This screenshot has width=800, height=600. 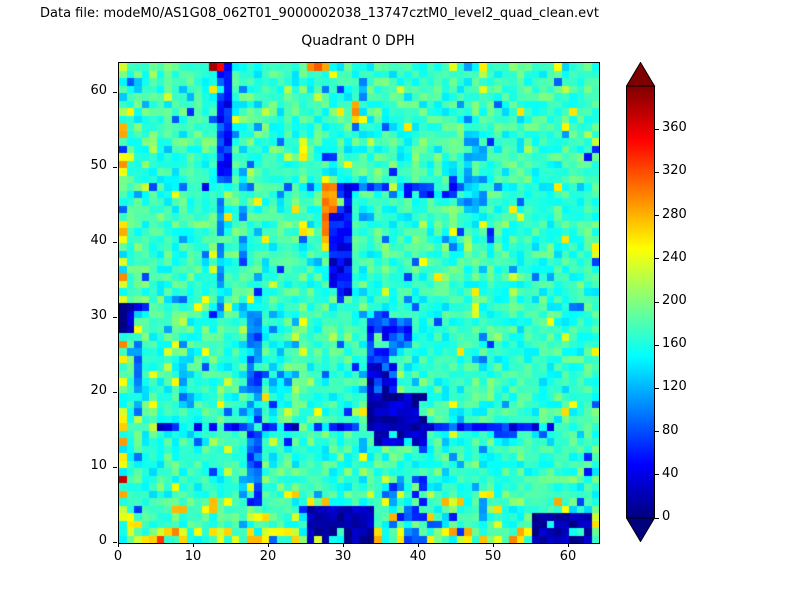 What do you see at coordinates (670, 473) in the screenshot?
I see `colorbar-tick-label: 40` at bounding box center [670, 473].